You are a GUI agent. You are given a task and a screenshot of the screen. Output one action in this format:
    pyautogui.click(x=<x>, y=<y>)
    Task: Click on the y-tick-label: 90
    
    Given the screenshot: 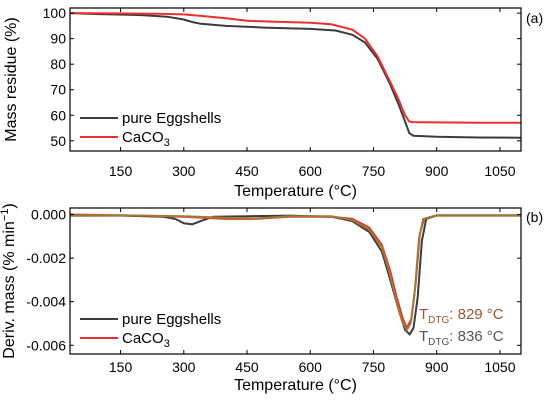 What is the action you would take?
    pyautogui.click(x=58, y=39)
    